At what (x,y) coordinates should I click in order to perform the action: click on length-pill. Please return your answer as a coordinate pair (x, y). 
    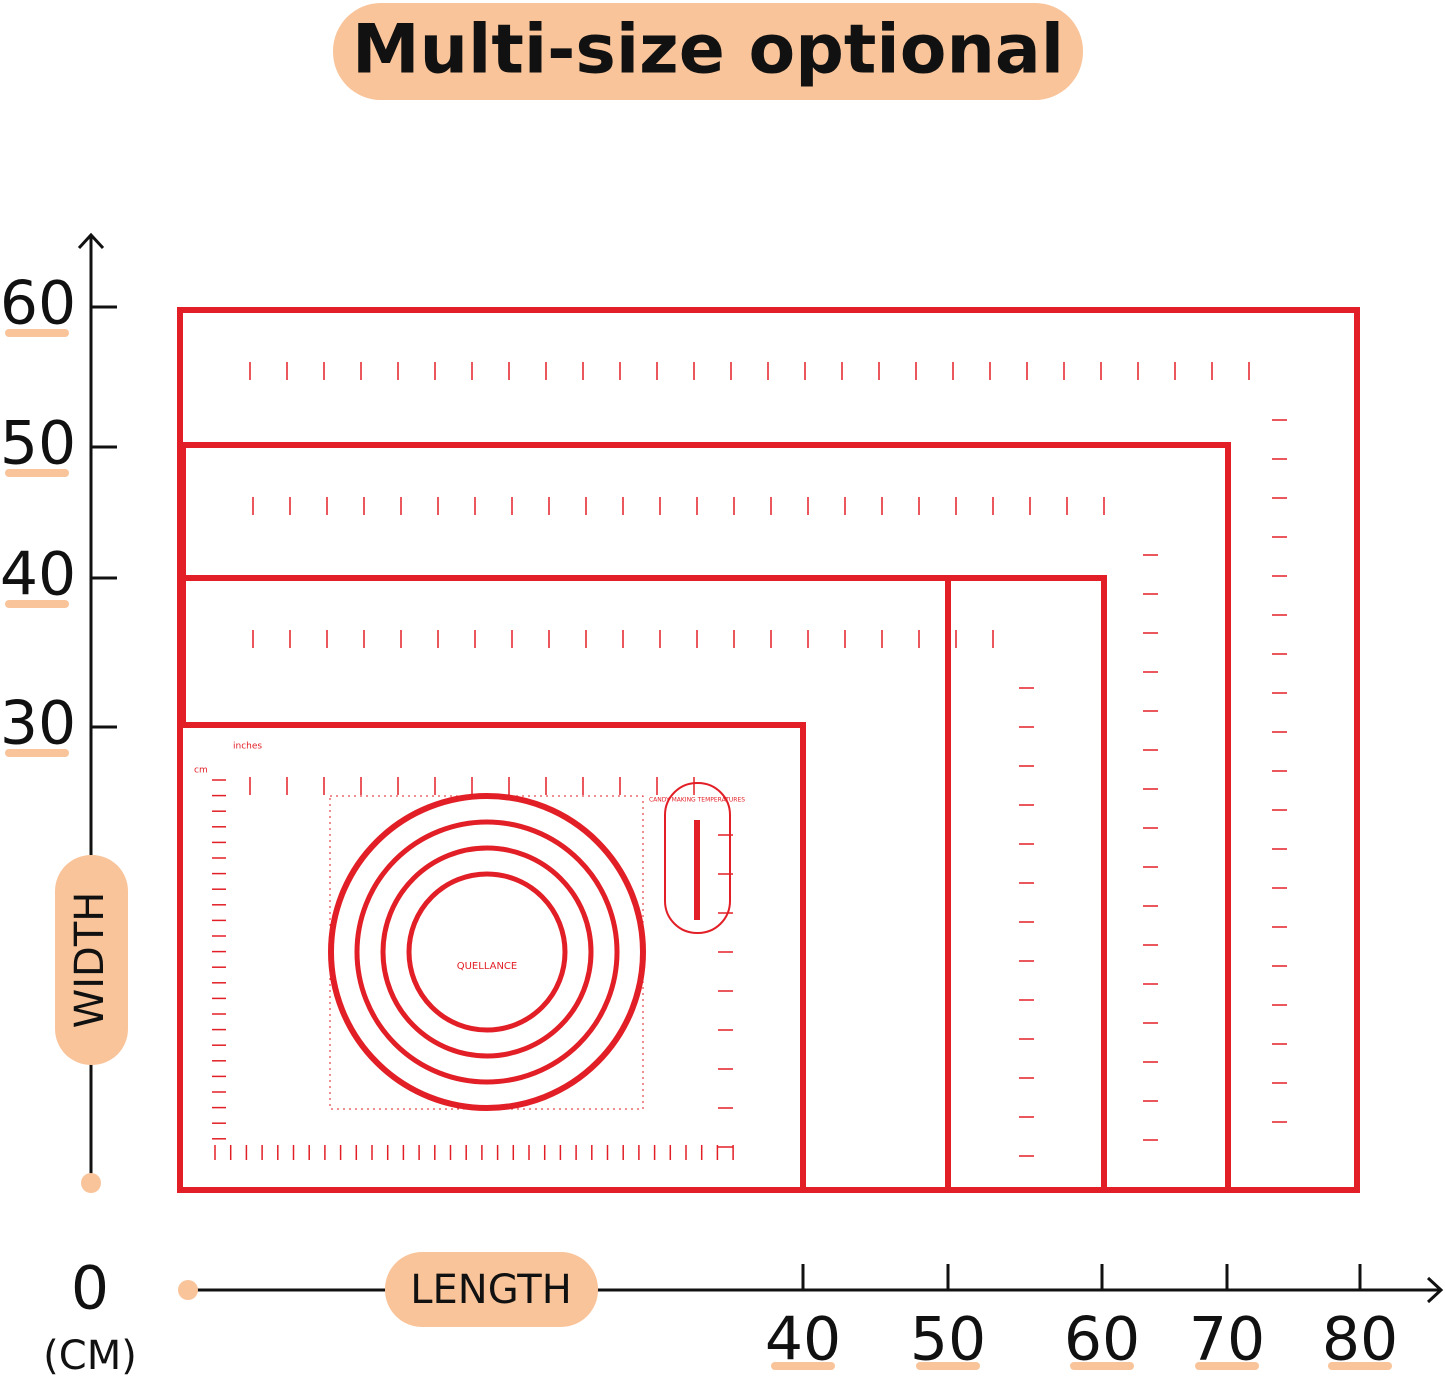
    Looking at the image, I should click on (491, 1289).